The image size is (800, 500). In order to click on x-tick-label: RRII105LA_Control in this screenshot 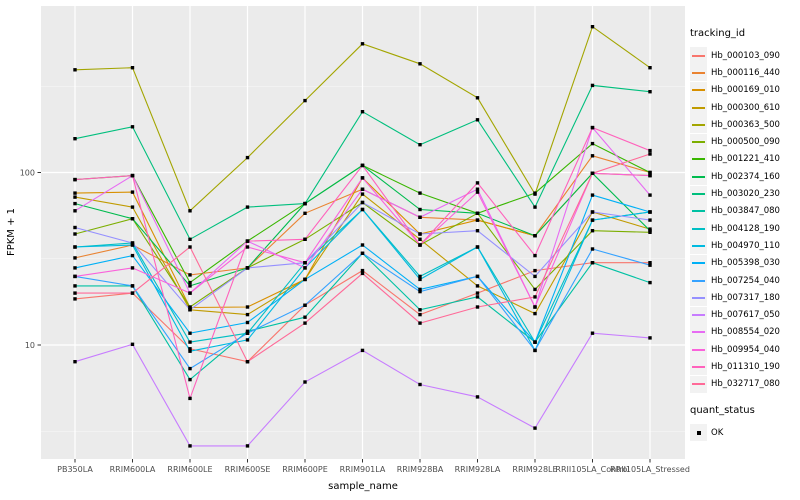, I will do `click(592, 469)`.